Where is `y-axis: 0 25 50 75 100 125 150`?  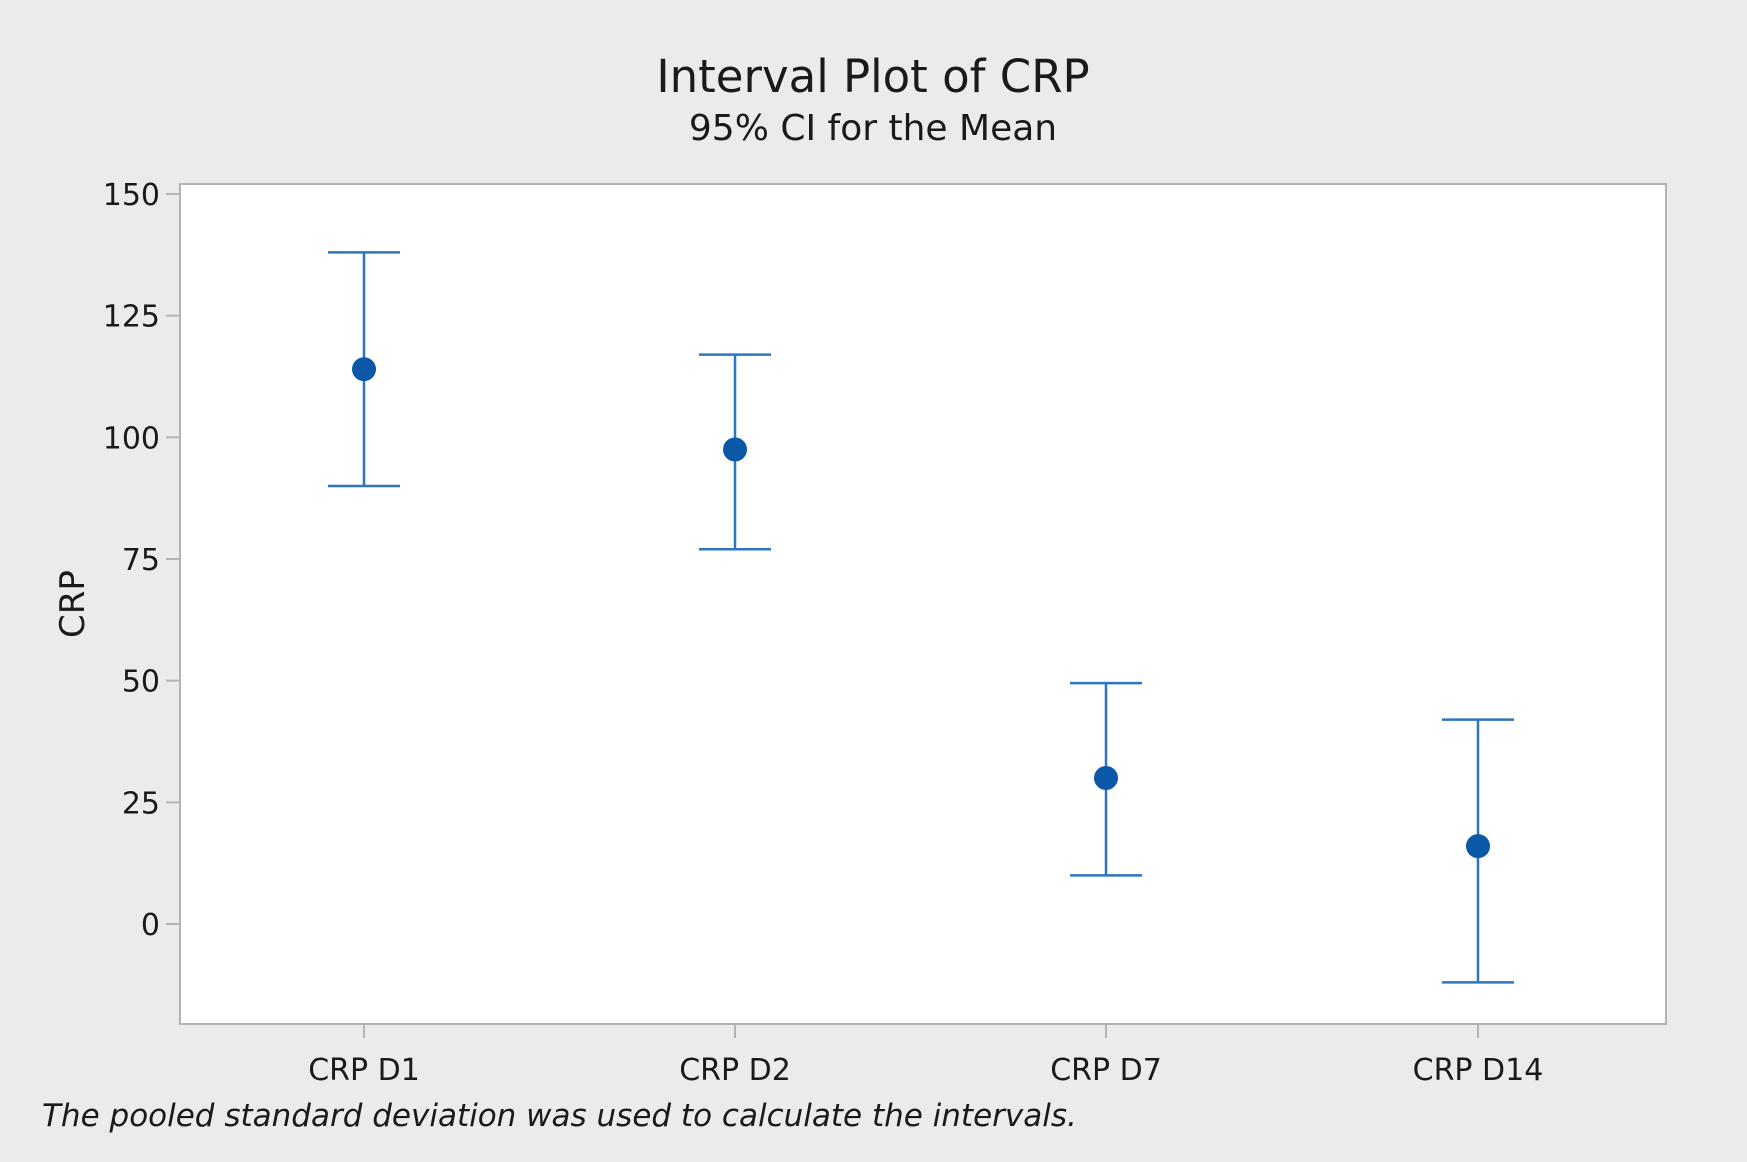 y-axis: 0 25 50 75 100 125 150 is located at coordinates (141, 560).